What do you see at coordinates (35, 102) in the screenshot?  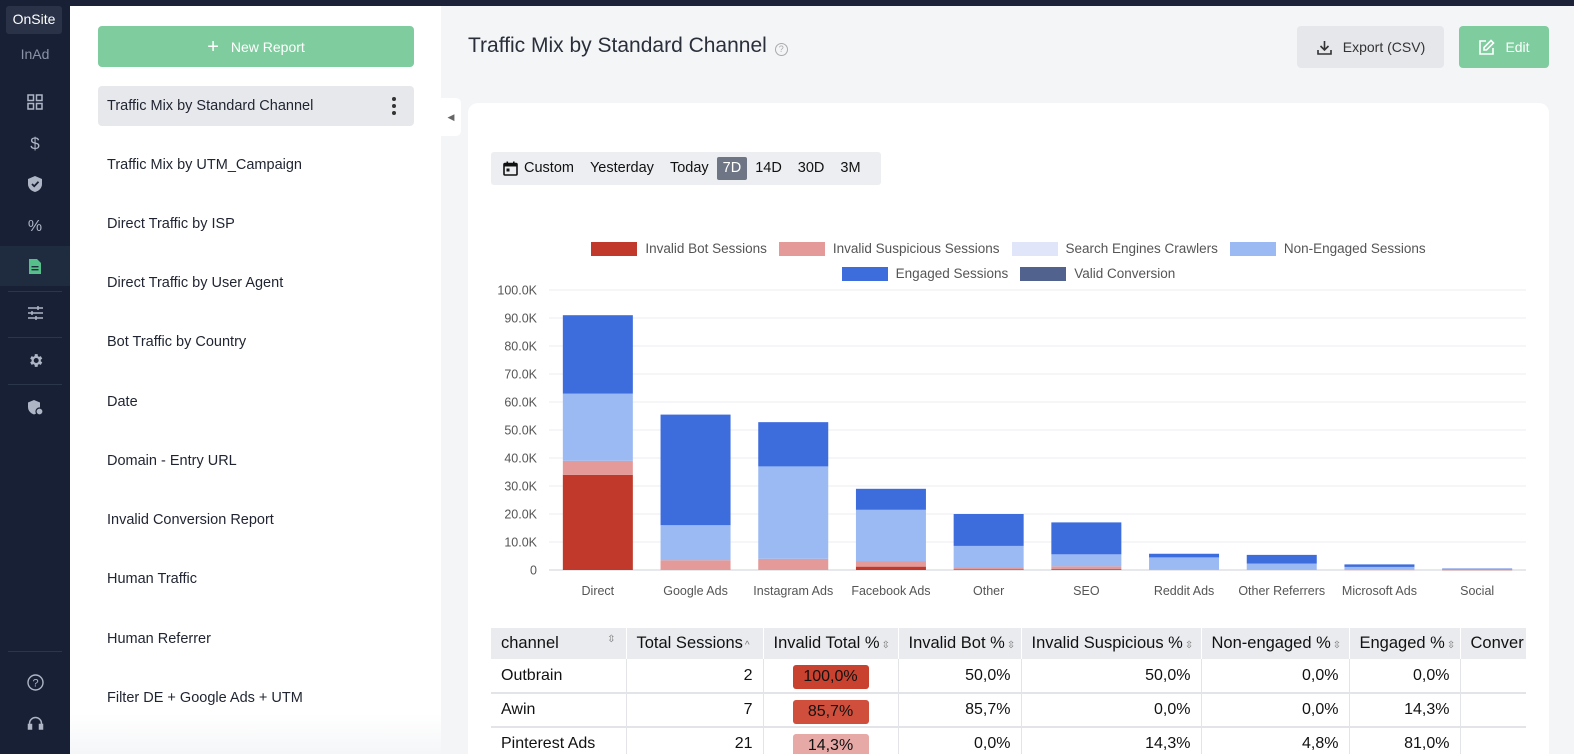 I see `grid-icon` at bounding box center [35, 102].